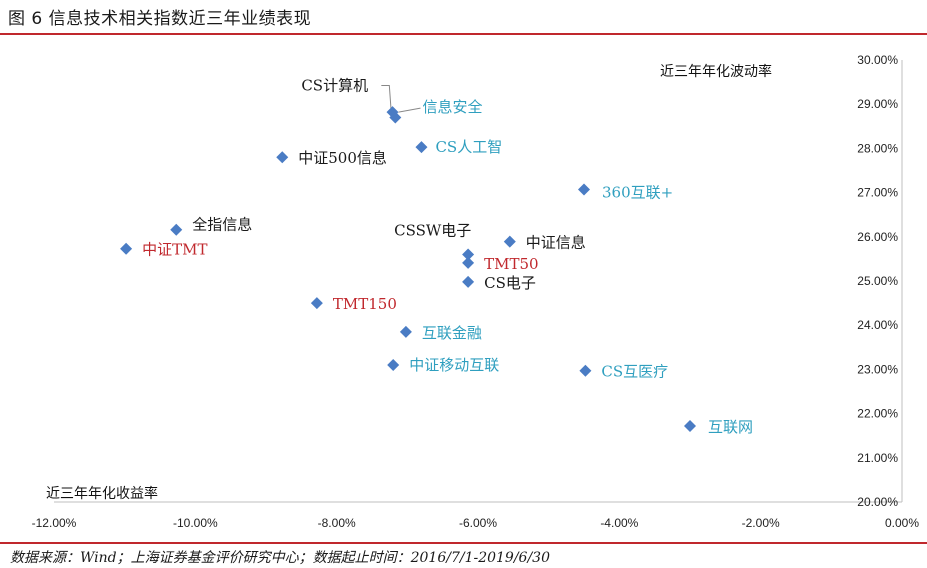 This screenshot has height=568, width=927. I want to click on data-label: 中证信息, so click(556, 243).